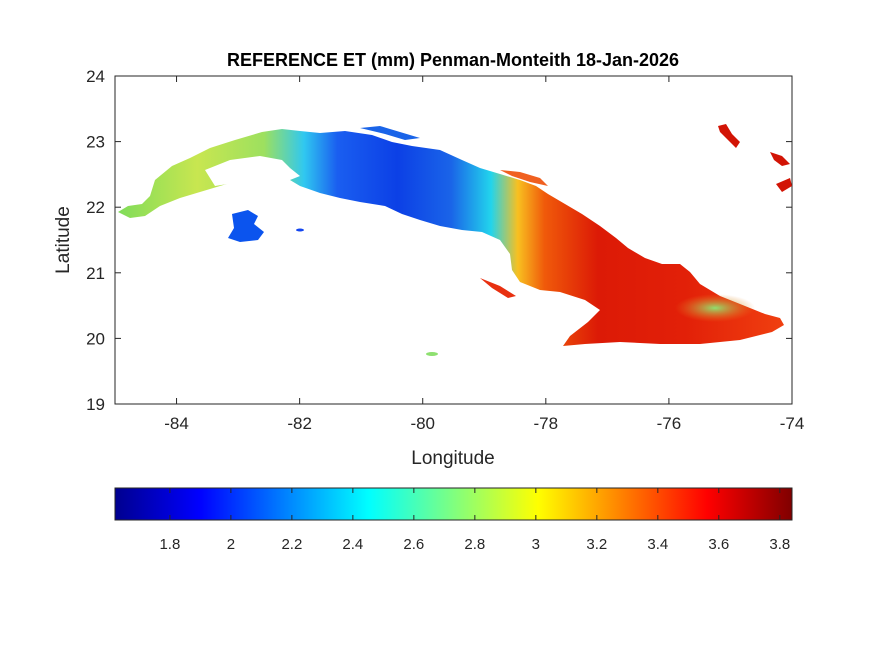 This screenshot has height=661, width=875. I want to click on south-coast-inlet, so click(247, 171).